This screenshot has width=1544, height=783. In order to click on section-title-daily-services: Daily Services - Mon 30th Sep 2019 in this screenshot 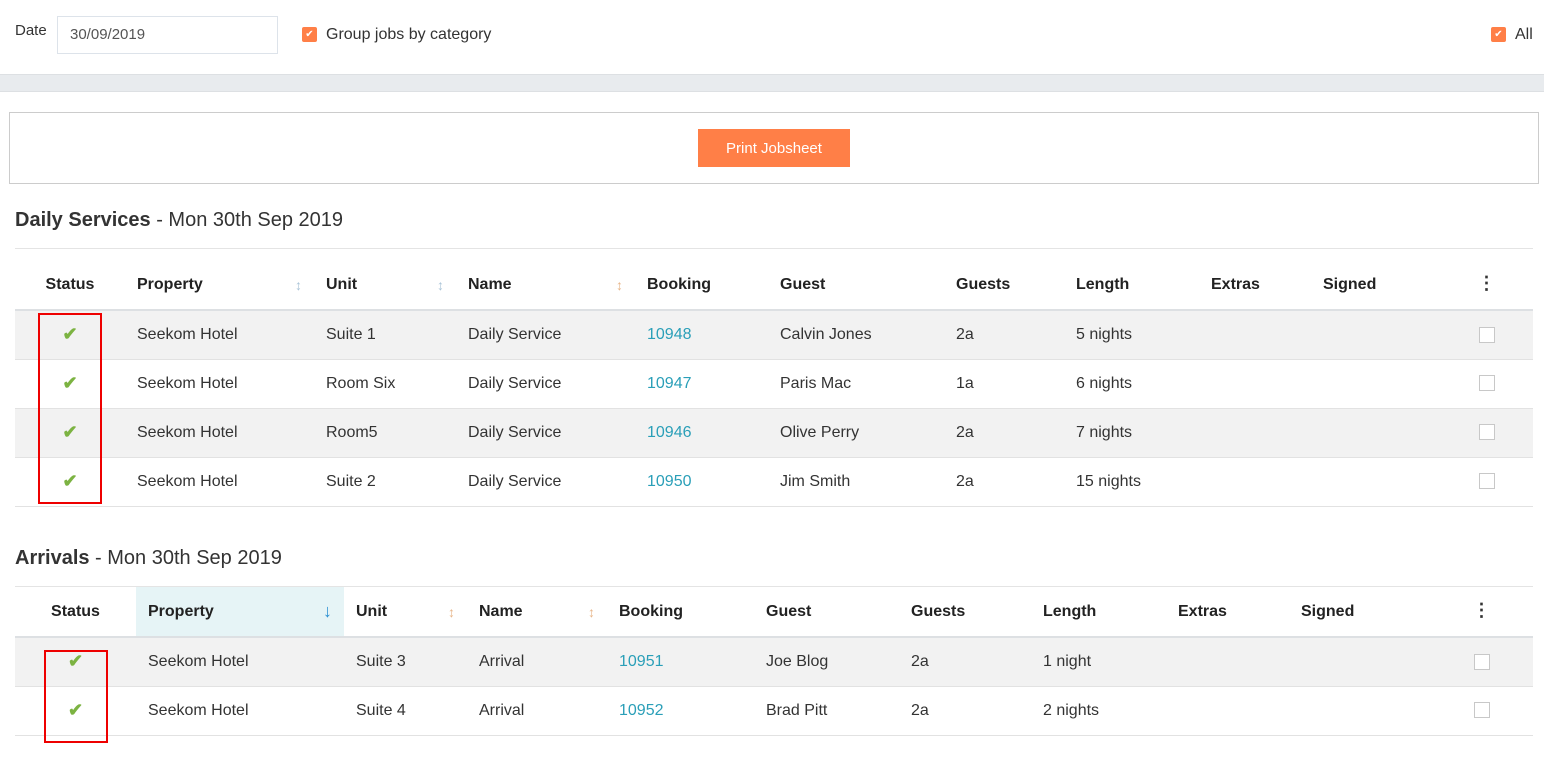, I will do `click(179, 220)`.